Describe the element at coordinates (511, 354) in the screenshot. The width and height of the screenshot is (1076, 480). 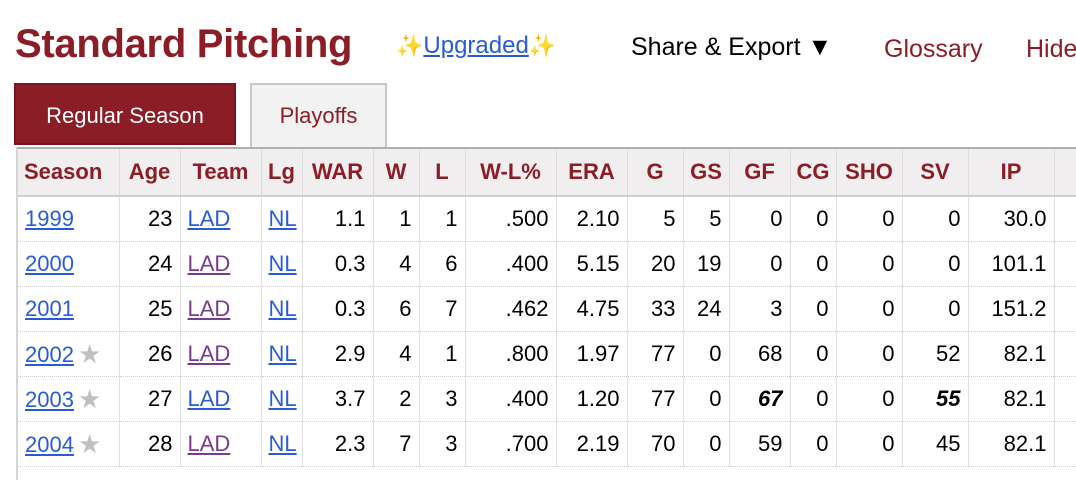
I see `win-loss-pct-cell: .800` at that location.